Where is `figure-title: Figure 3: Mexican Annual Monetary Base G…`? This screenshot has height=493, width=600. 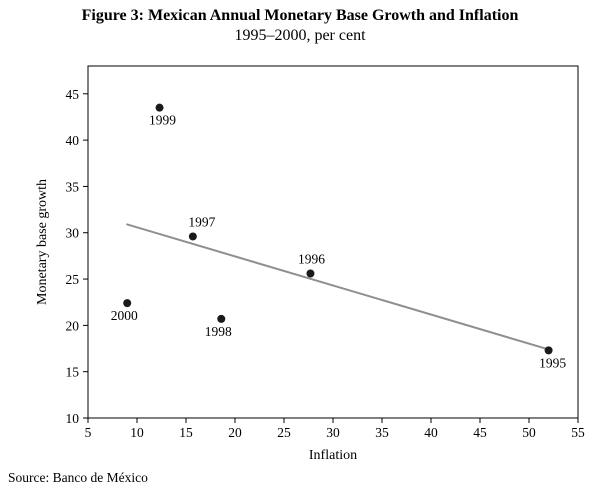
figure-title: Figure 3: Mexican Annual Monetary Base G… is located at coordinates (300, 15).